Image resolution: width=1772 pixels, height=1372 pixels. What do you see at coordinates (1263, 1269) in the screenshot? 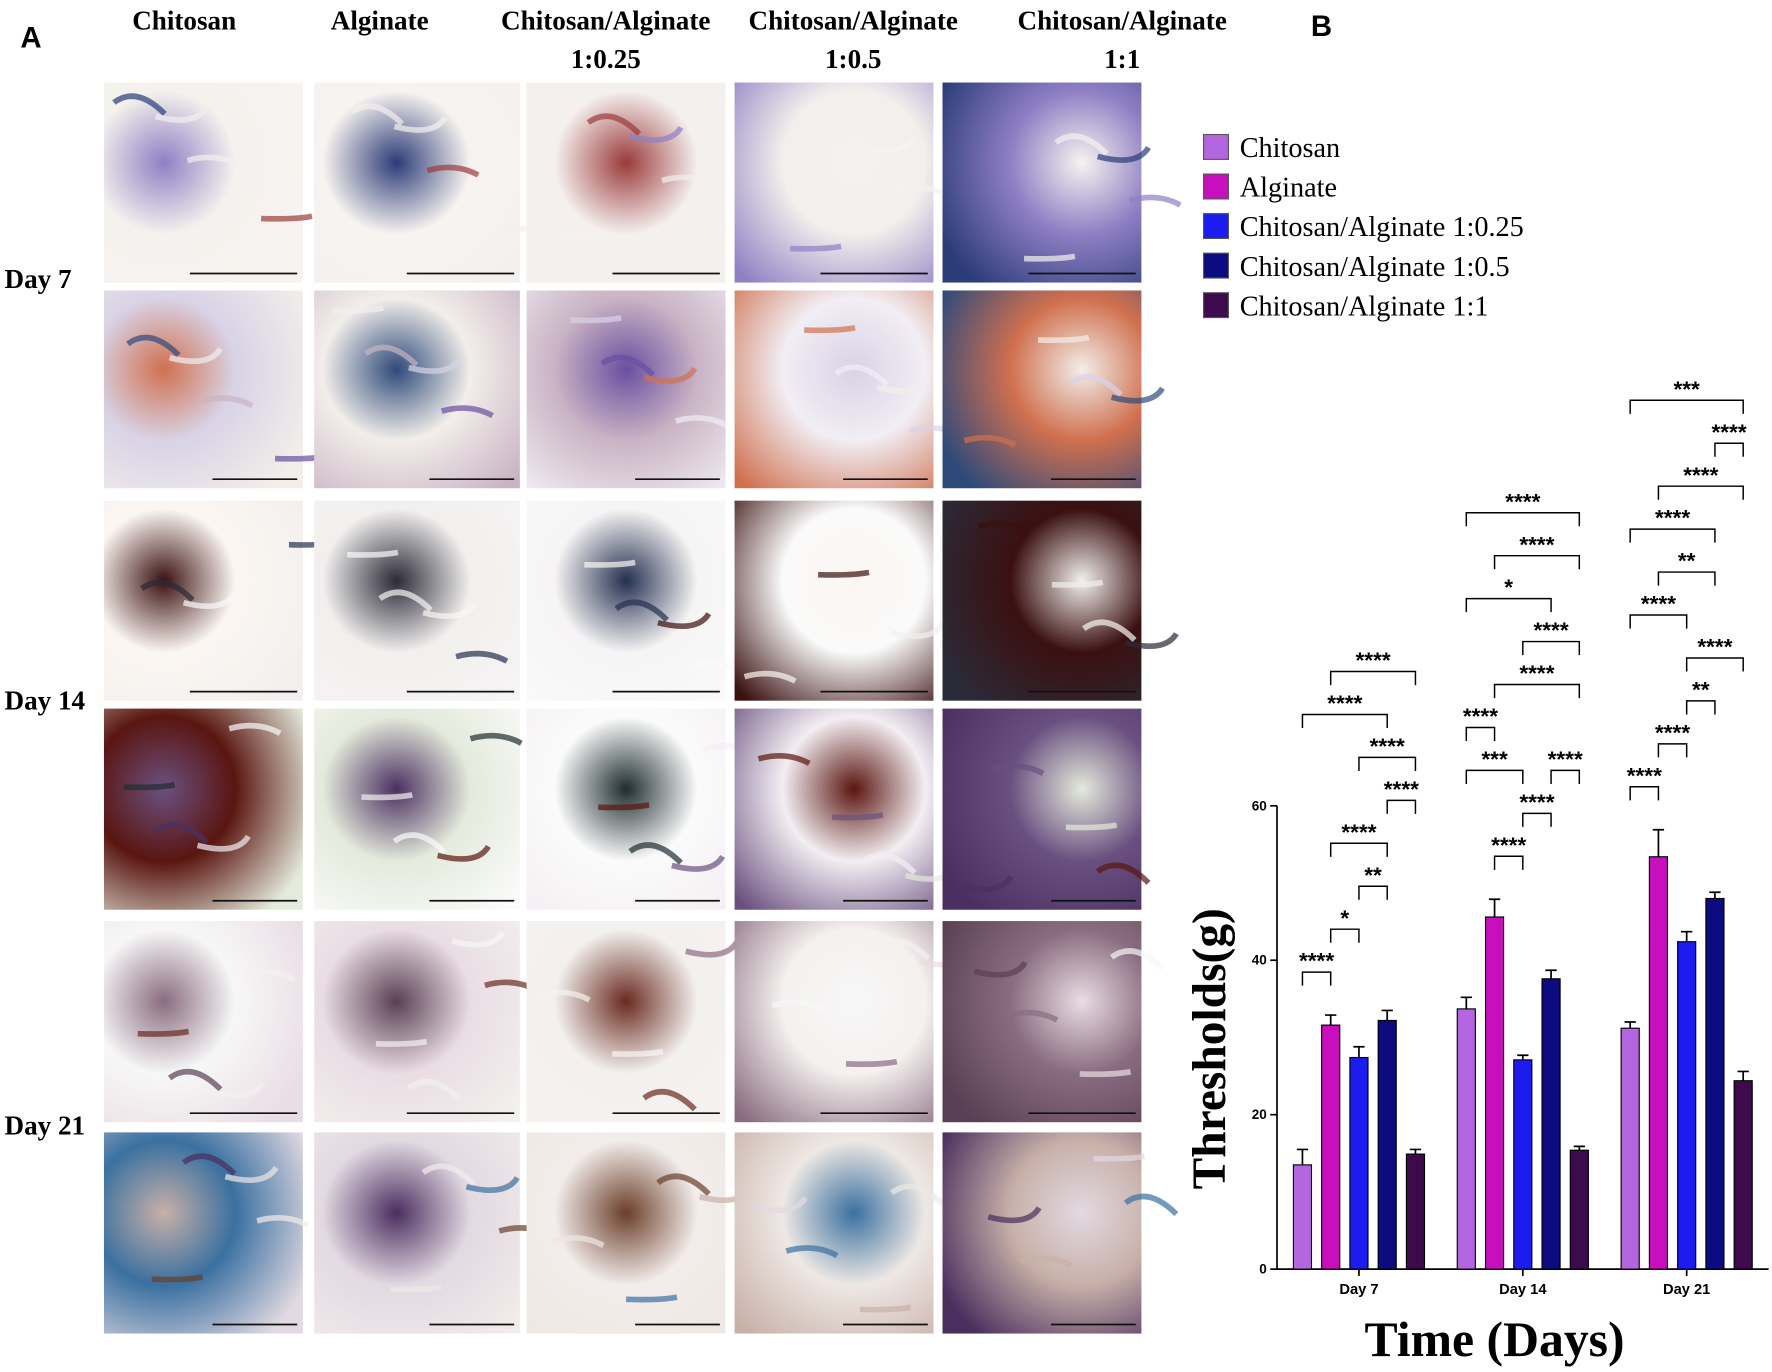
I see `y-tick-label: 0` at bounding box center [1263, 1269].